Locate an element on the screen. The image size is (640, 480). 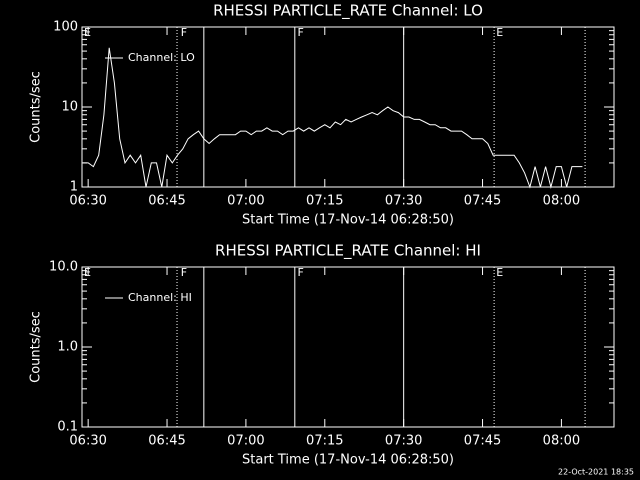
footer: 22-Oct-2021 18:35 is located at coordinates (596, 472).